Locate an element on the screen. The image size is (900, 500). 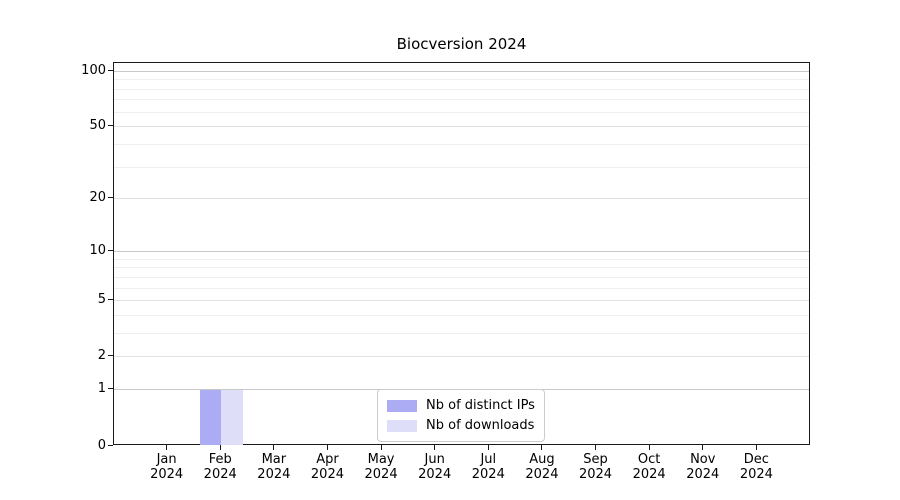
legend-swatch-downloads is located at coordinates (402, 425).